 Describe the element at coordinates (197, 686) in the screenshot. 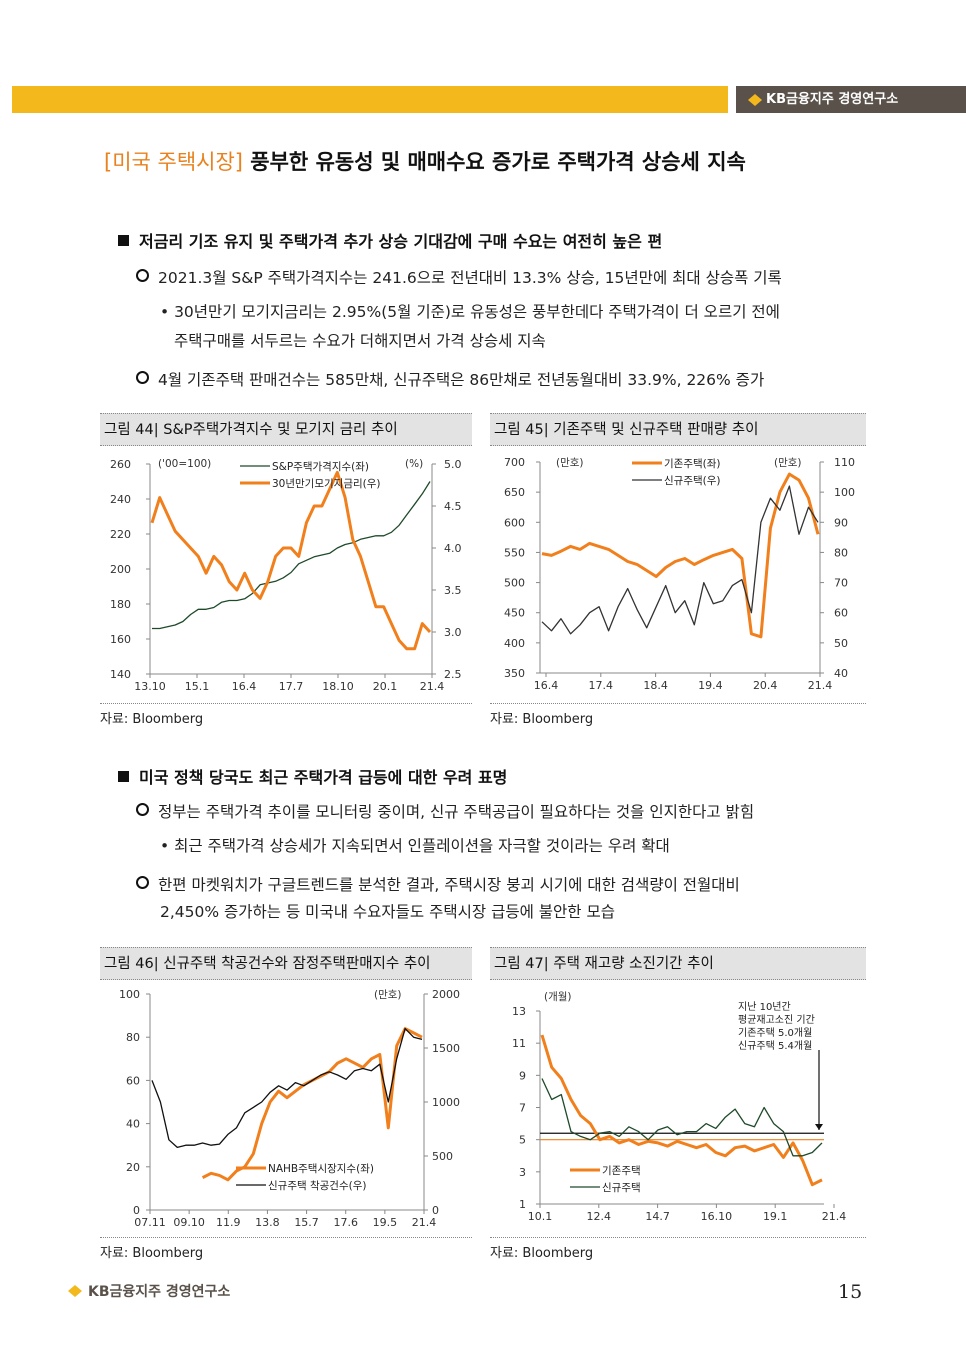

I see `c44-xtick-label: 15.1` at that location.